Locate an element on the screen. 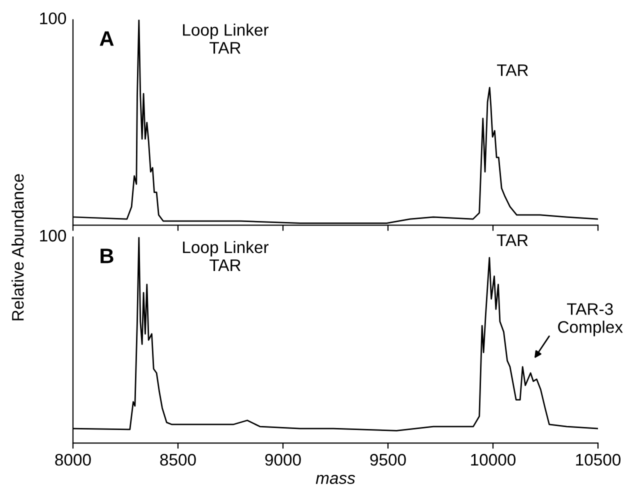 The height and width of the screenshot is (495, 643). annotation: B is located at coordinates (107, 256).